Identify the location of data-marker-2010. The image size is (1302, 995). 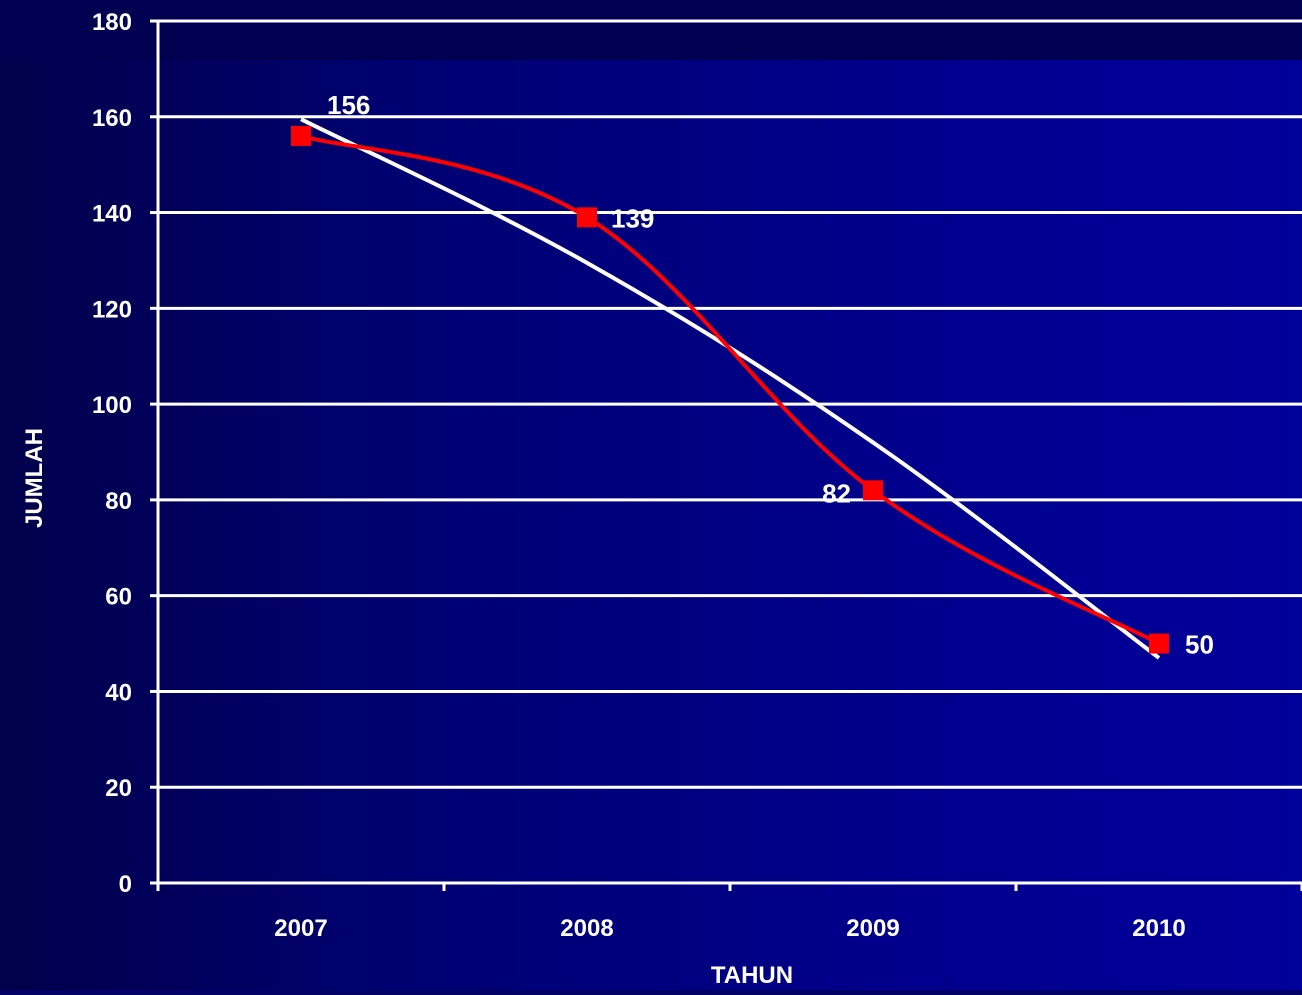
(1159, 643).